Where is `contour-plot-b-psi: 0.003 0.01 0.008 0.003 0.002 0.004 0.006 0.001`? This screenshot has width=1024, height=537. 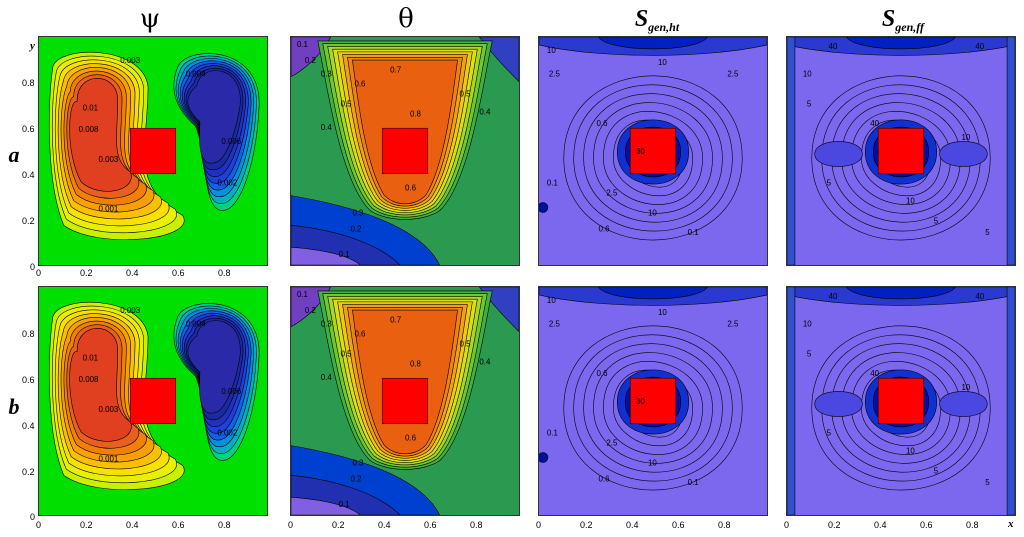 contour-plot-b-psi: 0.003 0.01 0.008 0.003 0.002 0.004 0.006 0.001 is located at coordinates (153, 401).